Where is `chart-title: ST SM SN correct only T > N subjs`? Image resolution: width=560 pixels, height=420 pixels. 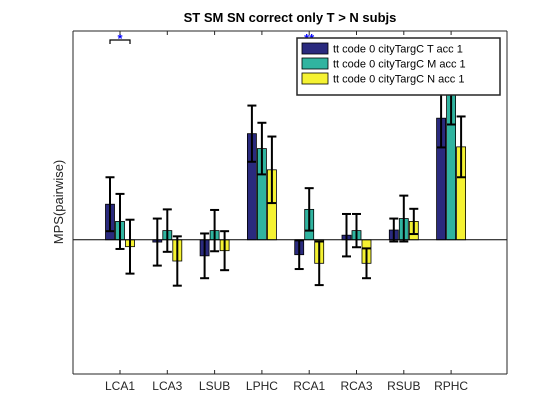 chart-title: ST SM SN correct only T > N subjs is located at coordinates (290, 17).